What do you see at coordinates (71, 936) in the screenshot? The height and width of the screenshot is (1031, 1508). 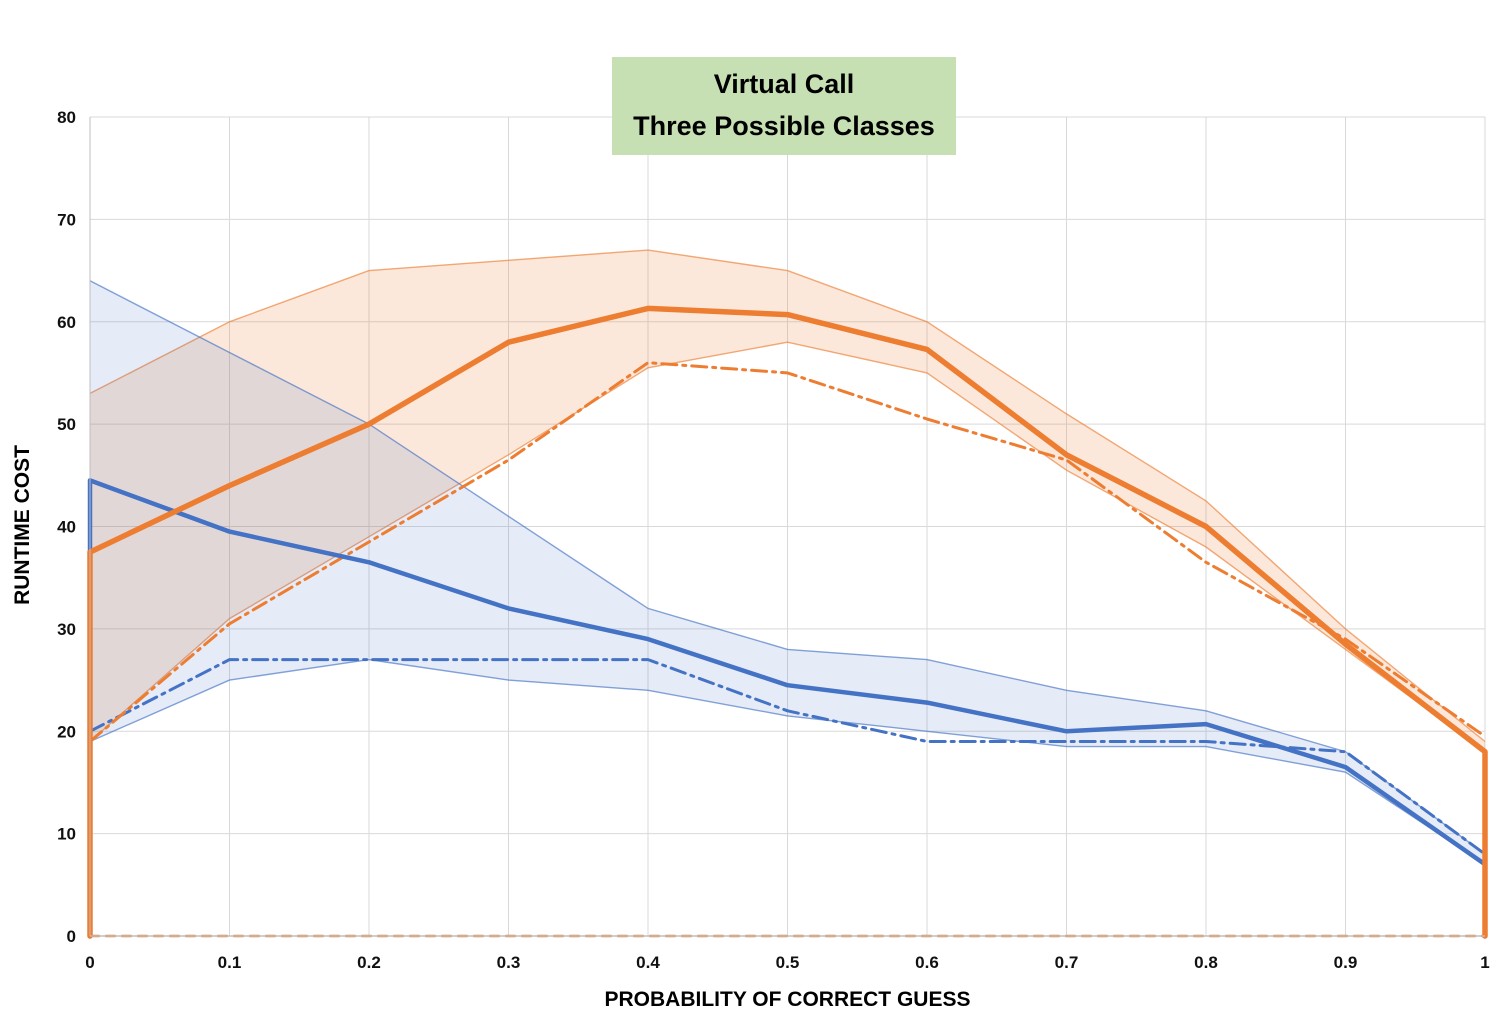 I see `y-tick-label: 0` at bounding box center [71, 936].